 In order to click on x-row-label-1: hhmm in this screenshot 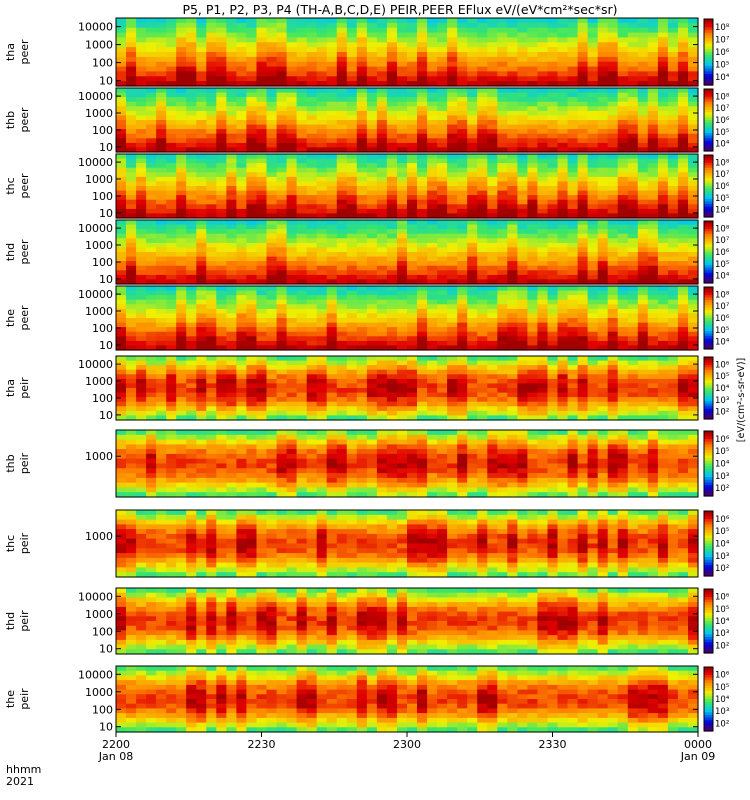, I will do `click(23, 769)`.